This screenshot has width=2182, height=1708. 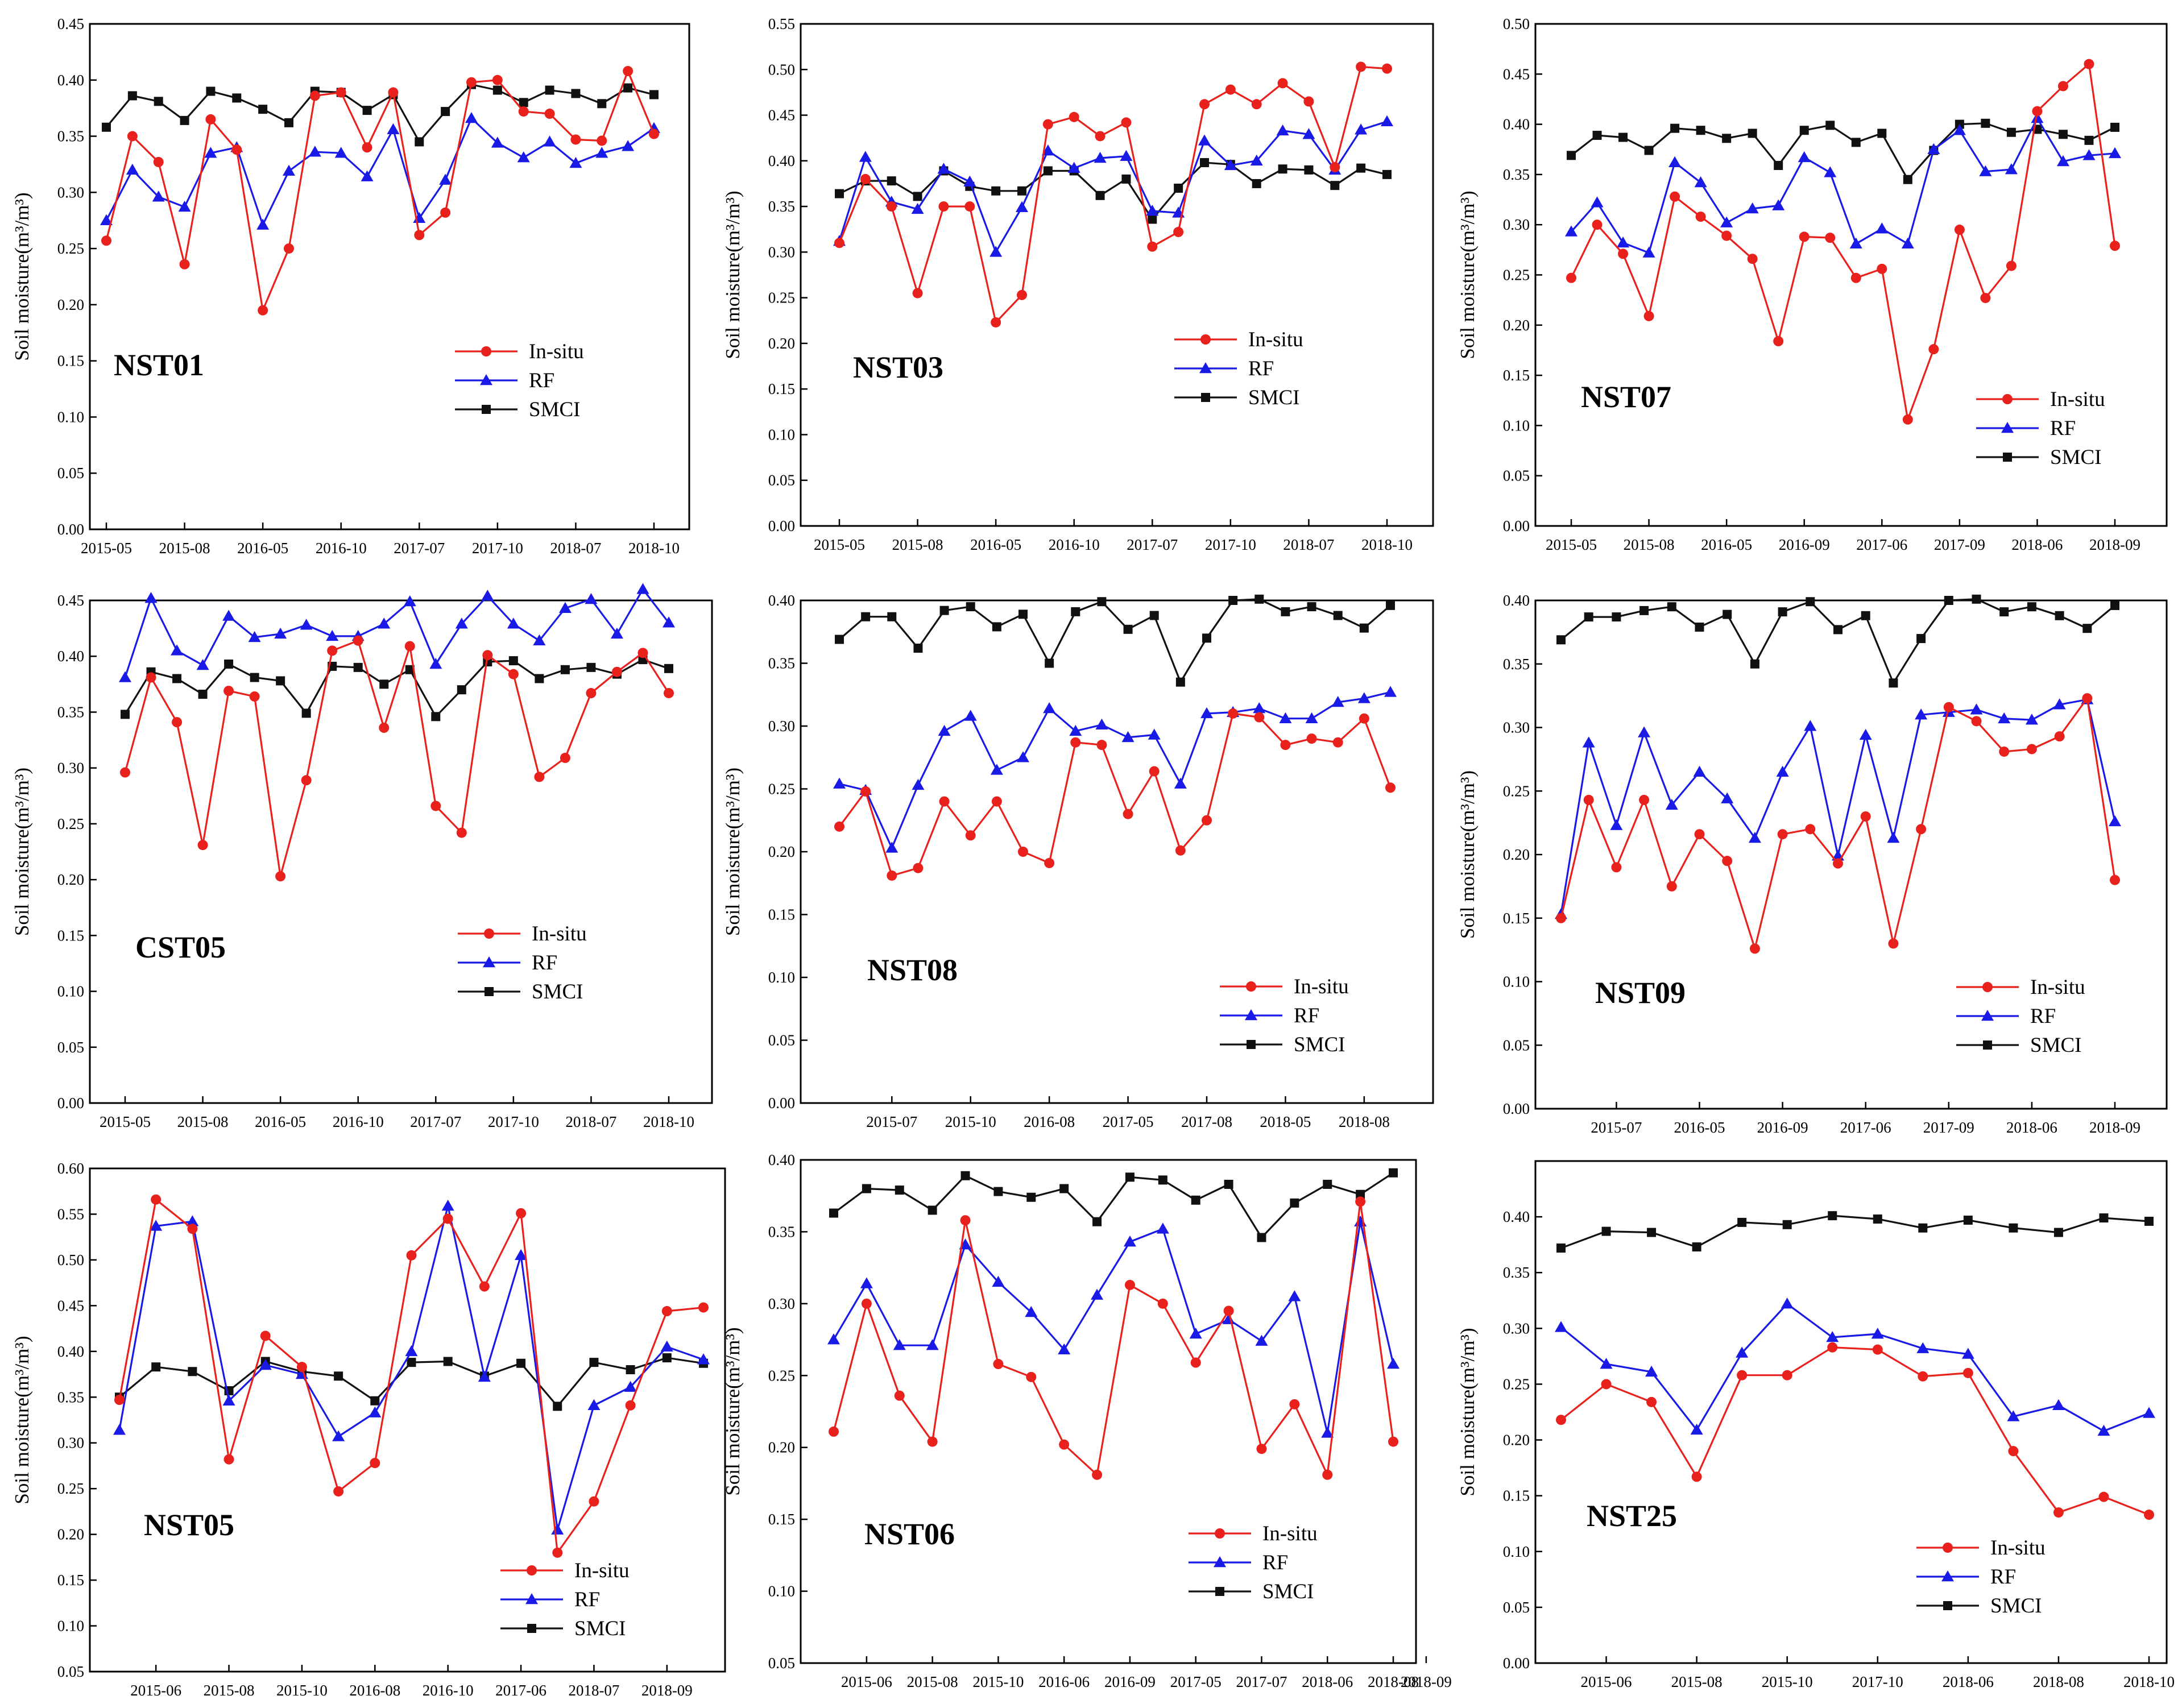 What do you see at coordinates (189, 1525) in the screenshot?
I see `site-title: NST05` at bounding box center [189, 1525].